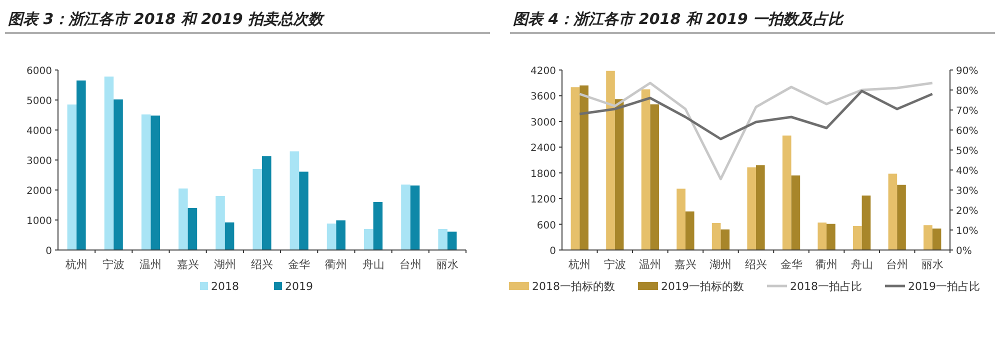 This screenshot has height=350, width=1000. I want to click on legend-label: 2018一拍标的数, so click(573, 286).